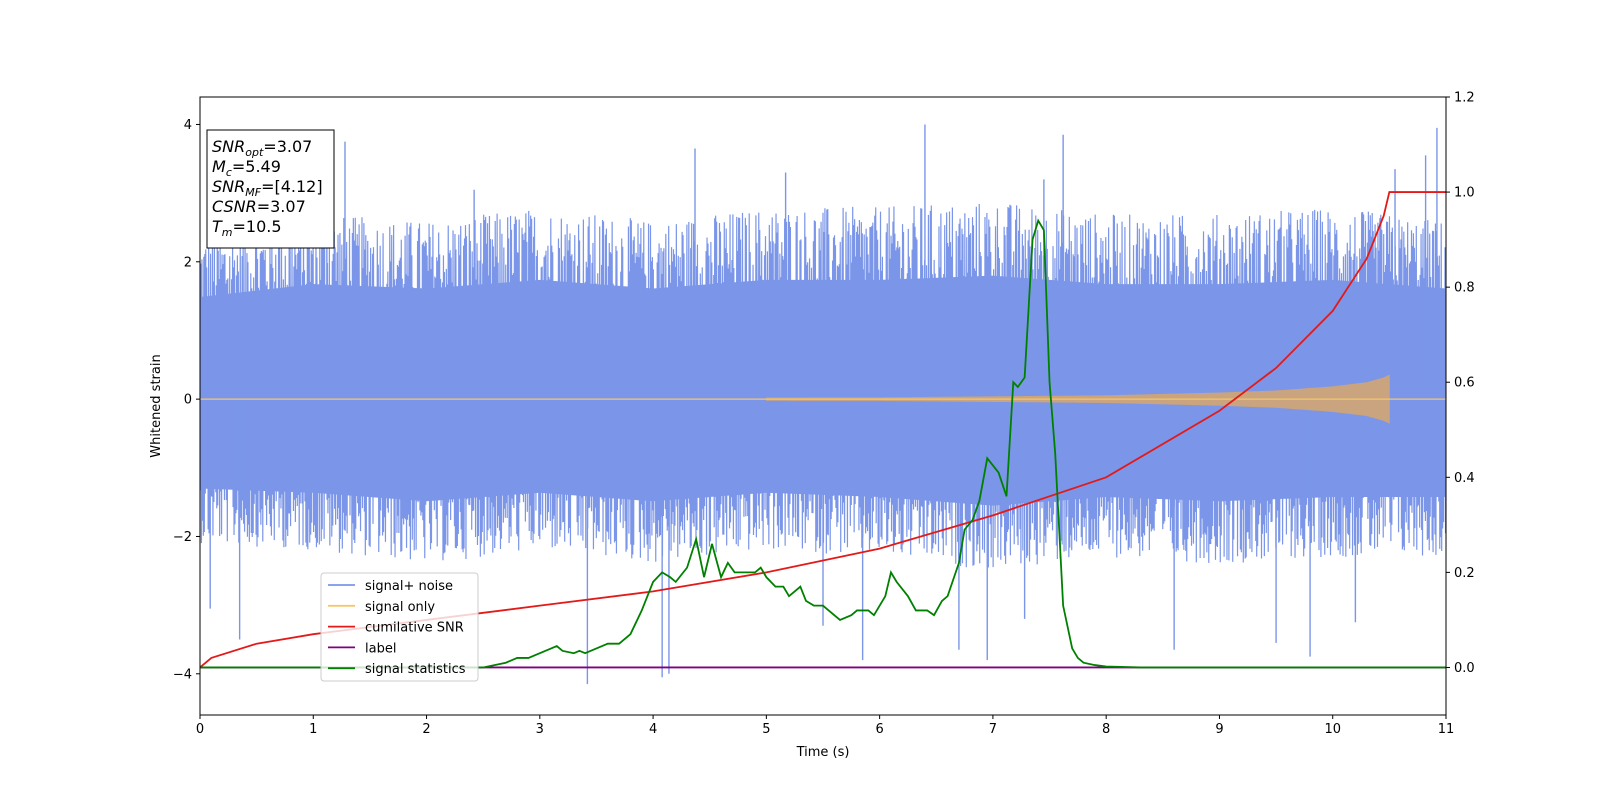  Describe the element at coordinates (409, 586) in the screenshot. I see `legend-label: signal+ noise` at that location.